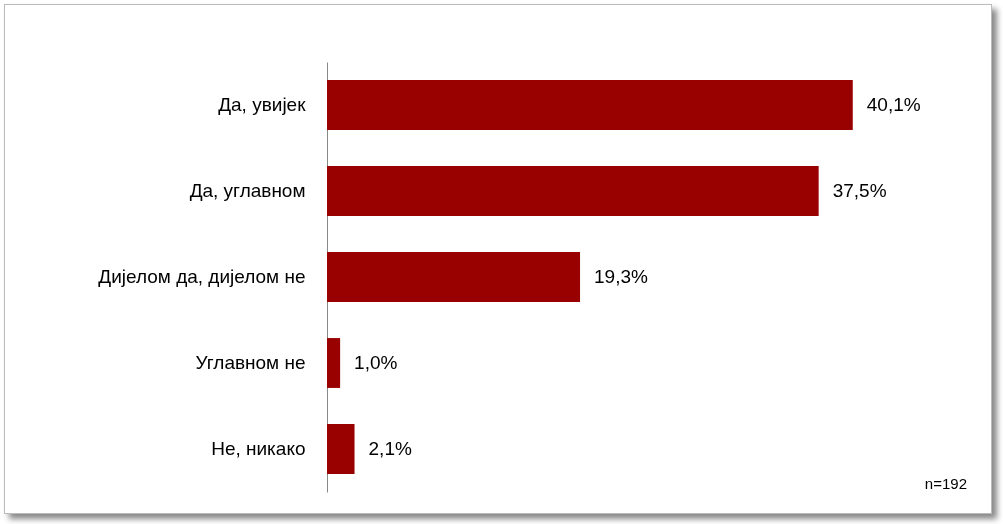 The image size is (1003, 524). I want to click on data-label: 1,0%, so click(376, 362).